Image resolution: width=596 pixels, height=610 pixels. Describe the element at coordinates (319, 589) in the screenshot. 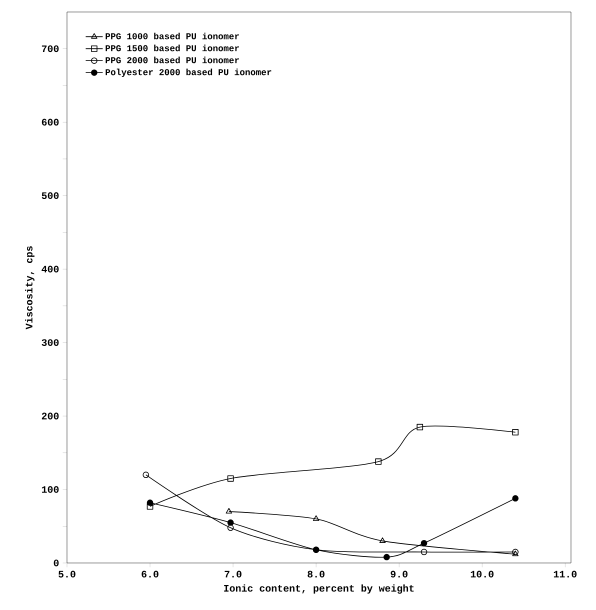

I see `x-axis-title: Ionic content, percent by weight` at that location.